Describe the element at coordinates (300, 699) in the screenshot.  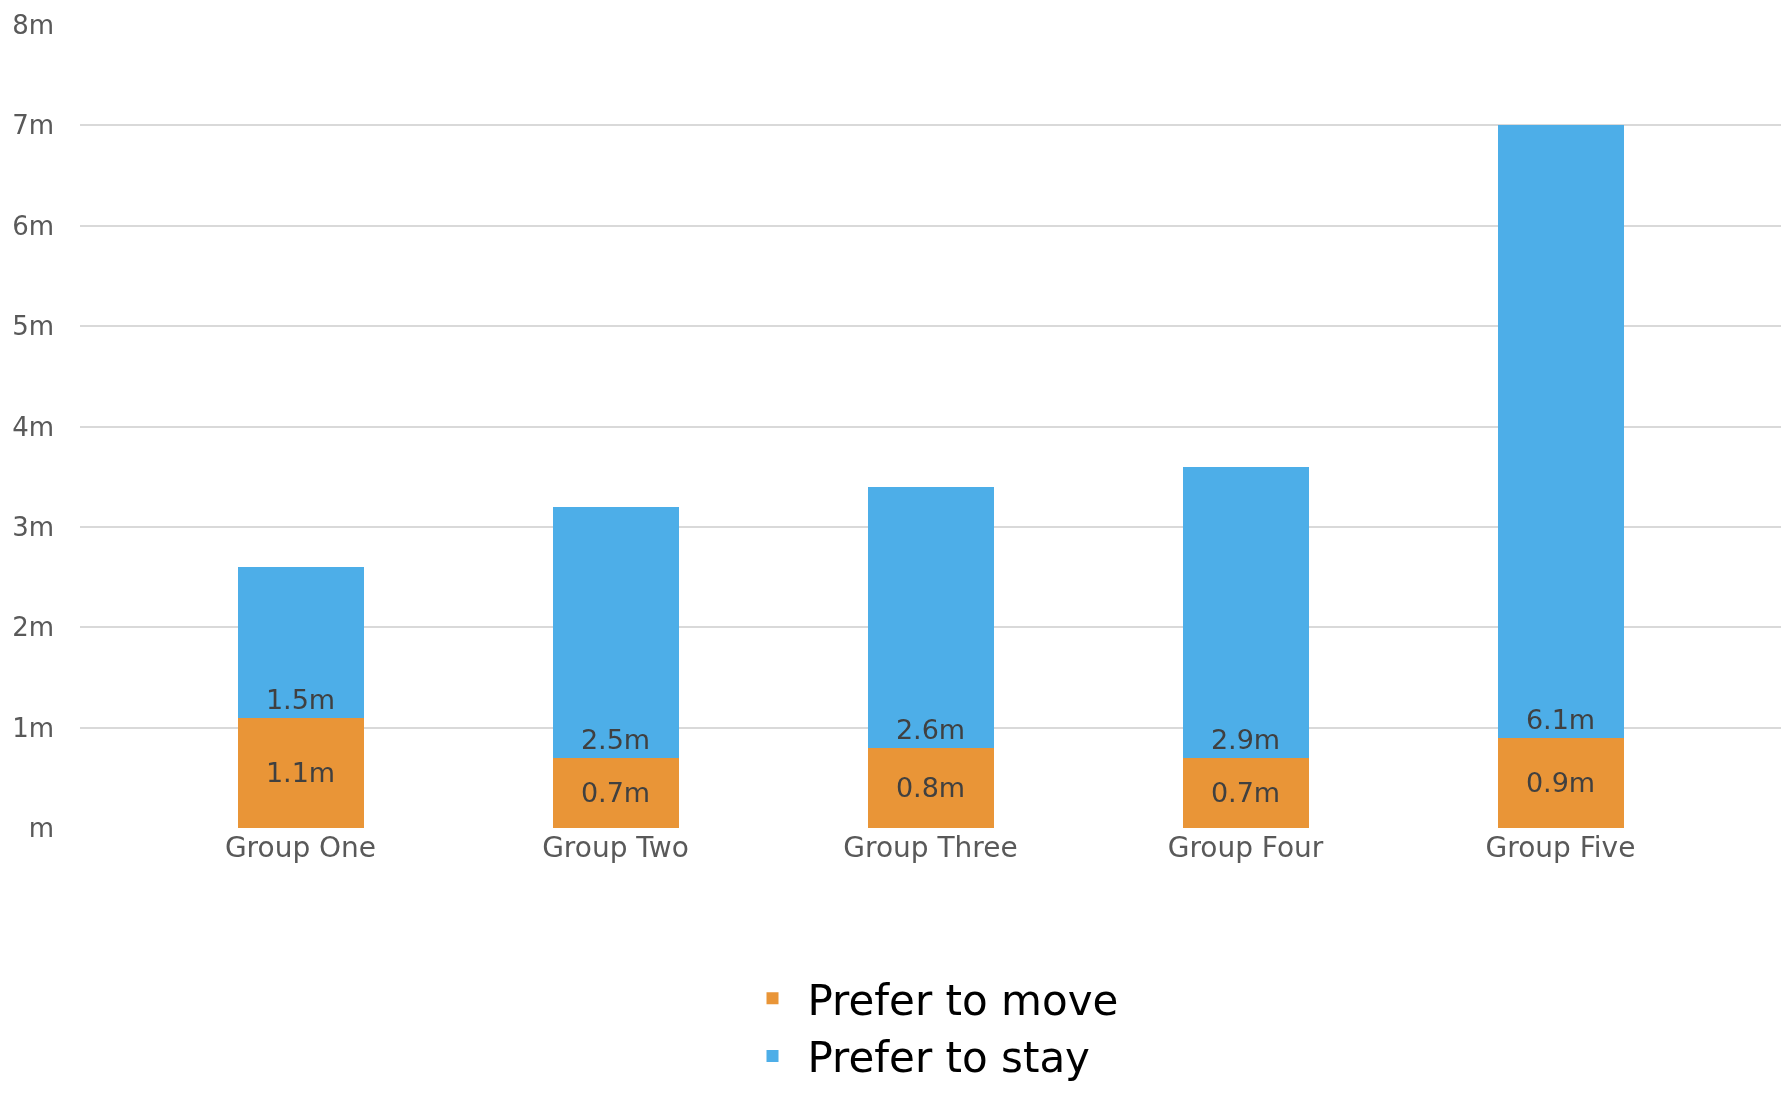
I see `data-label: 1.5m` at that location.